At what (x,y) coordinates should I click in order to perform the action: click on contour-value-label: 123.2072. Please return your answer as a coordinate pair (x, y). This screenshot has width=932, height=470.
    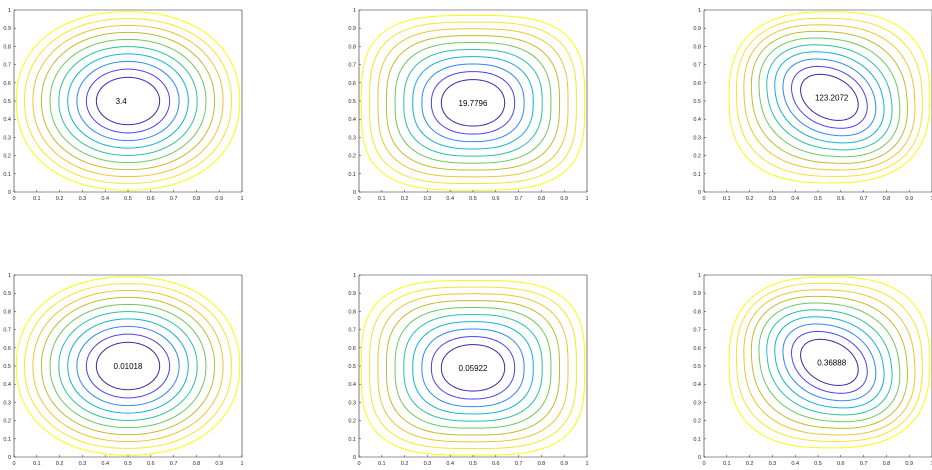
    Looking at the image, I should click on (832, 97).